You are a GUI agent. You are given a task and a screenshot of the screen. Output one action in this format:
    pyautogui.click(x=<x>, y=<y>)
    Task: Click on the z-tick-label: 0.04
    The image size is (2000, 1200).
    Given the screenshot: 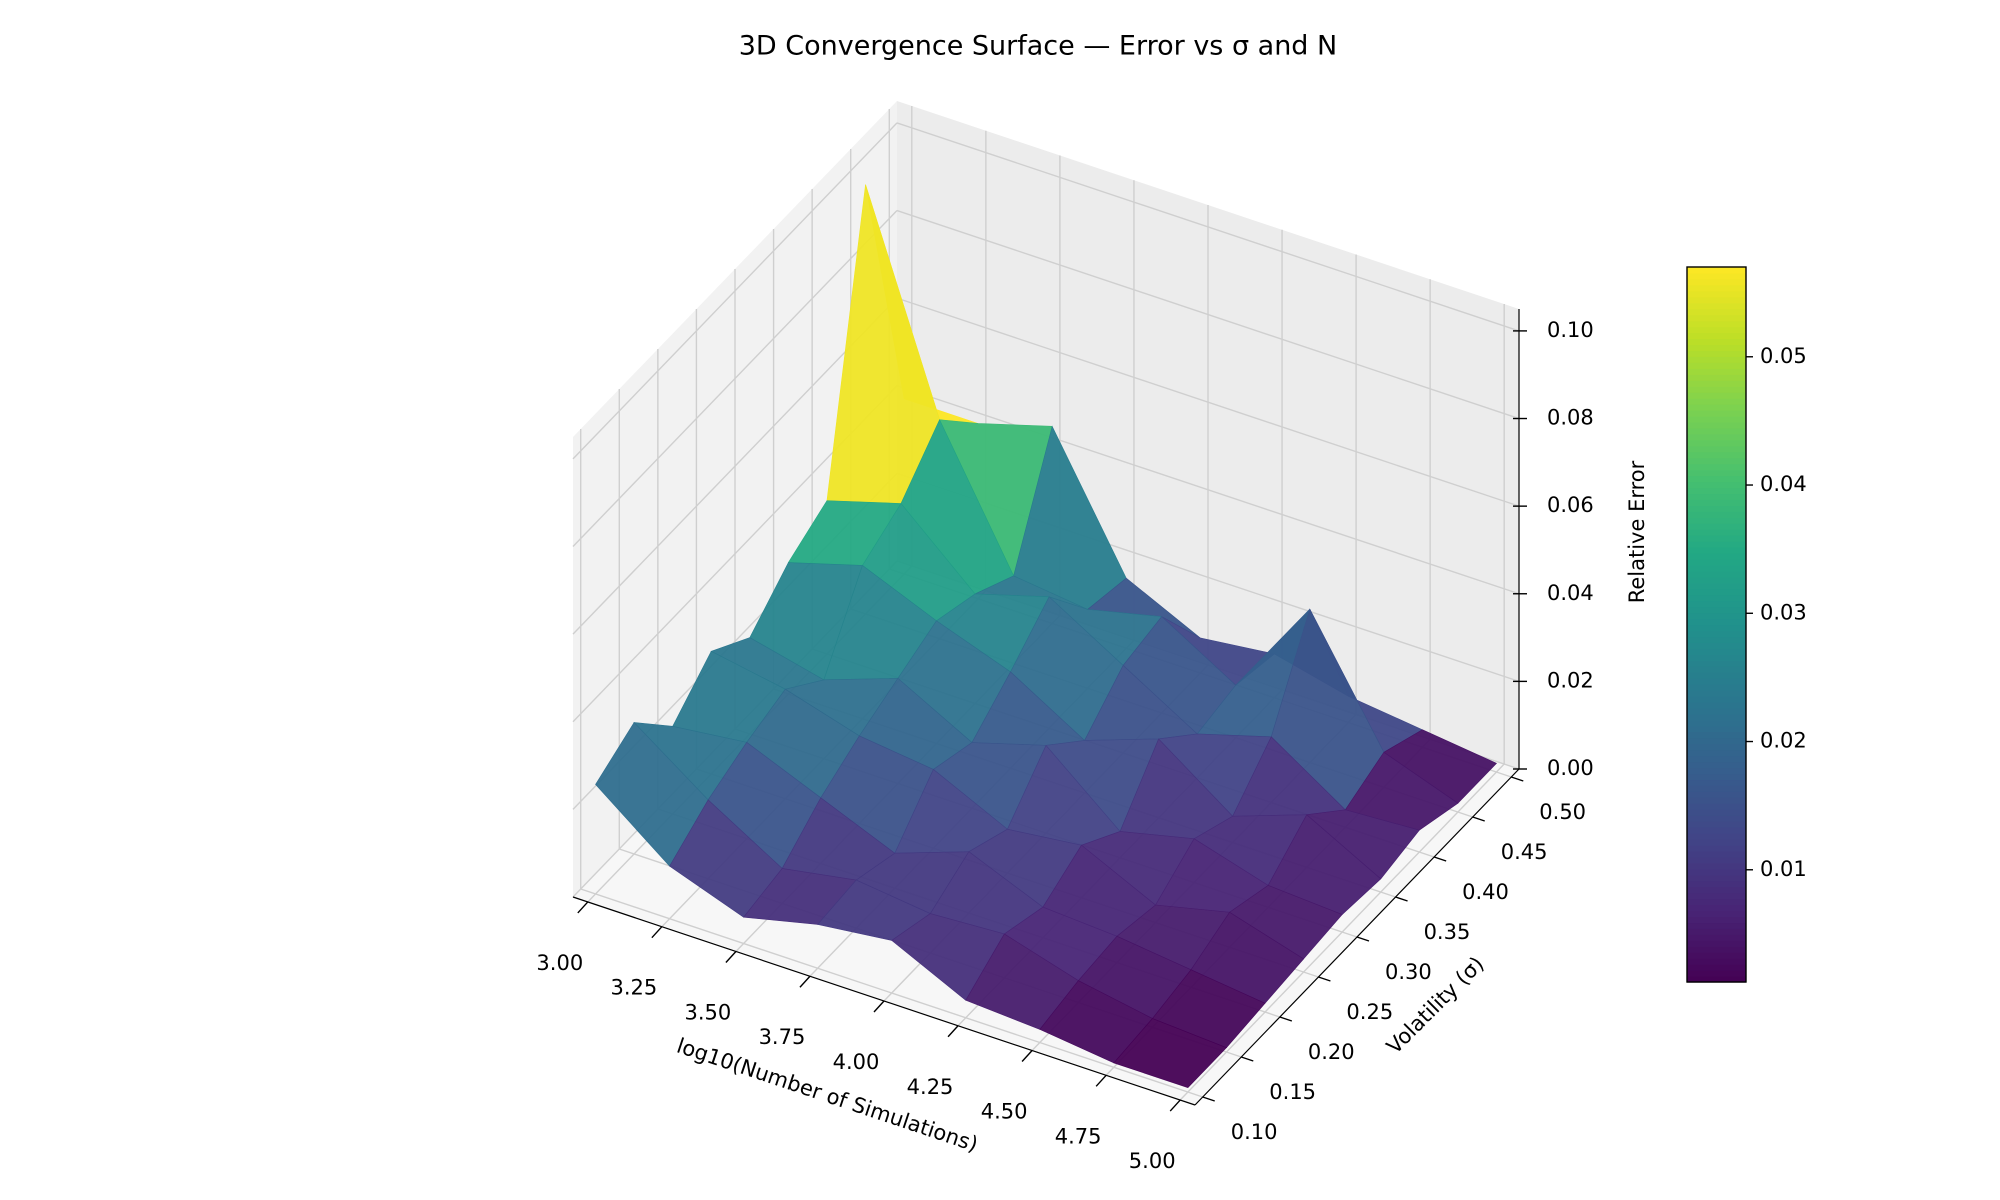 What is the action you would take?
    pyautogui.click(x=1570, y=593)
    